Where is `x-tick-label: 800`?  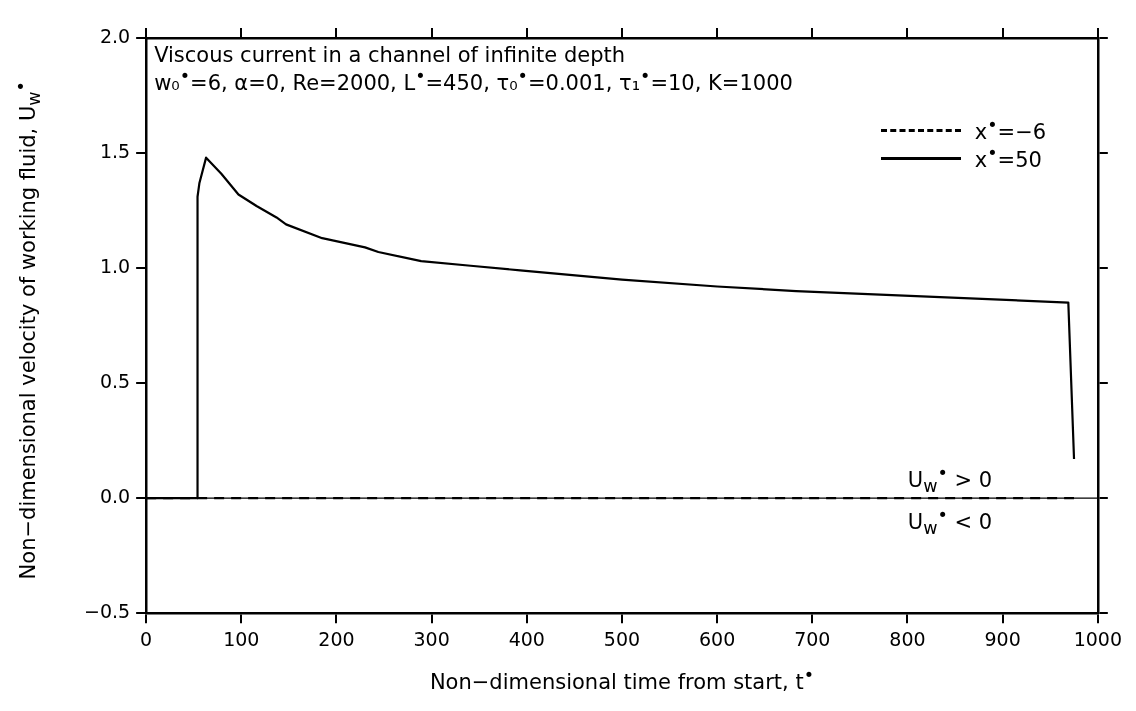 x-tick-label: 800 is located at coordinates (907, 638).